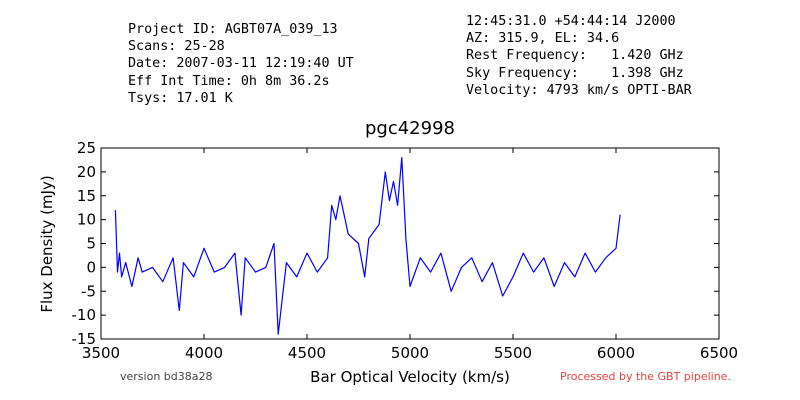  What do you see at coordinates (47, 243) in the screenshot?
I see `y-axis-label: Flux Density (mJy)` at bounding box center [47, 243].